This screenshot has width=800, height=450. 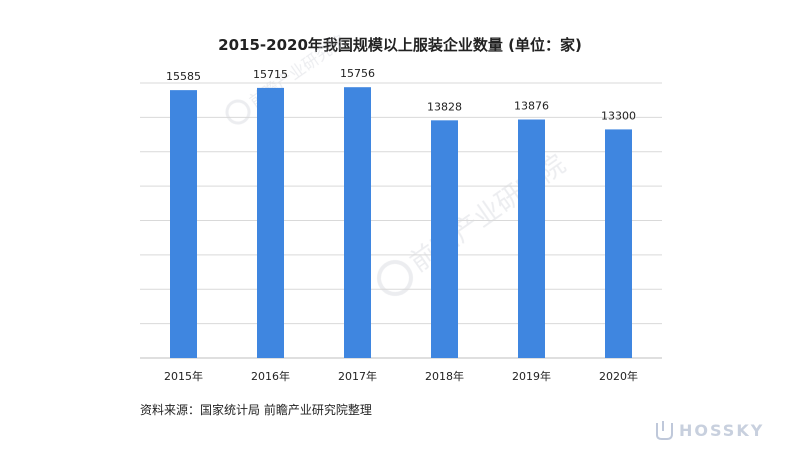 What do you see at coordinates (401, 376) in the screenshot?
I see `x-tick-labels: 2015年 2016年 2017年 2018年 2019年 2020年` at bounding box center [401, 376].